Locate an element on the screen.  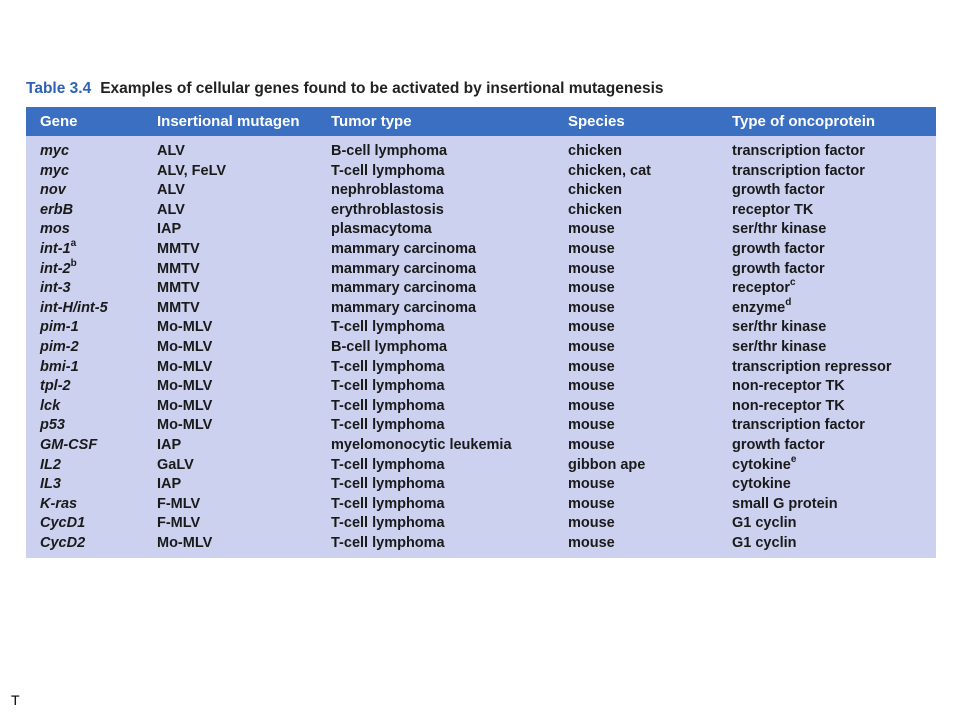
cell-gene: mos is located at coordinates (55, 230).